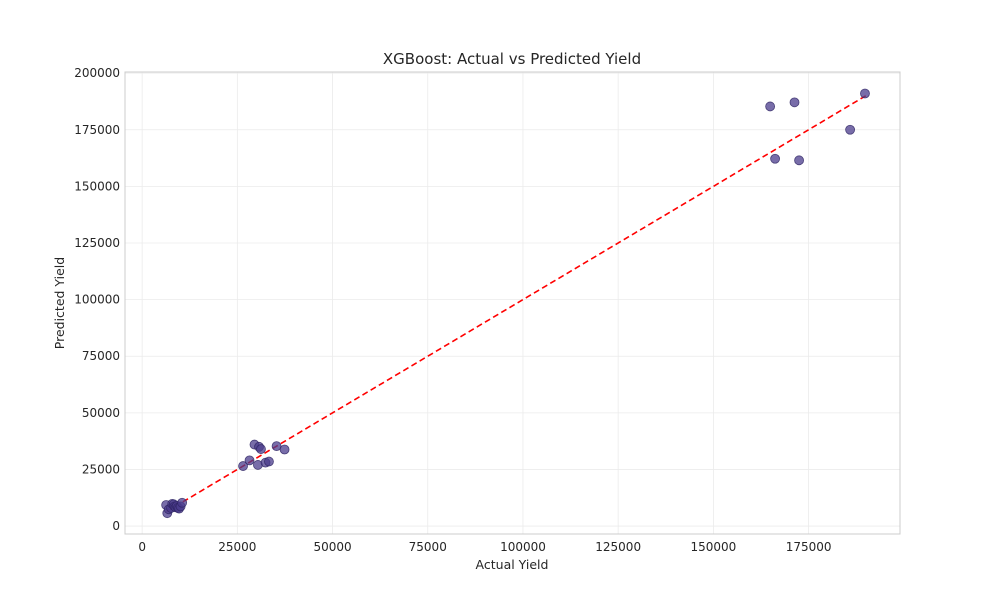 Image resolution: width=1000 pixels, height=600 pixels. Describe the element at coordinates (484, 547) in the screenshot. I see `x-tick-labels: 0 25000 50000 75000 100000 125000 150000 175000` at that location.